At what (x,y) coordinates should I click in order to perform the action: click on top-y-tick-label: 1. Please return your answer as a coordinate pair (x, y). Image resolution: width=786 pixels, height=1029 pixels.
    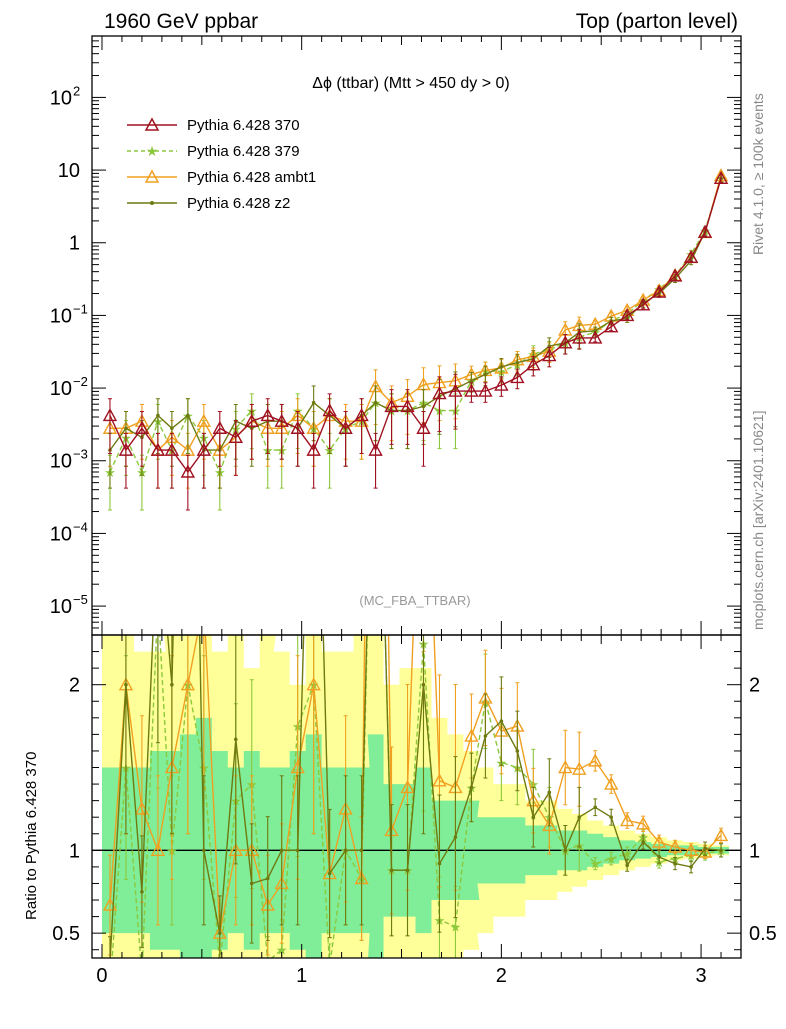
    Looking at the image, I should click on (74, 244).